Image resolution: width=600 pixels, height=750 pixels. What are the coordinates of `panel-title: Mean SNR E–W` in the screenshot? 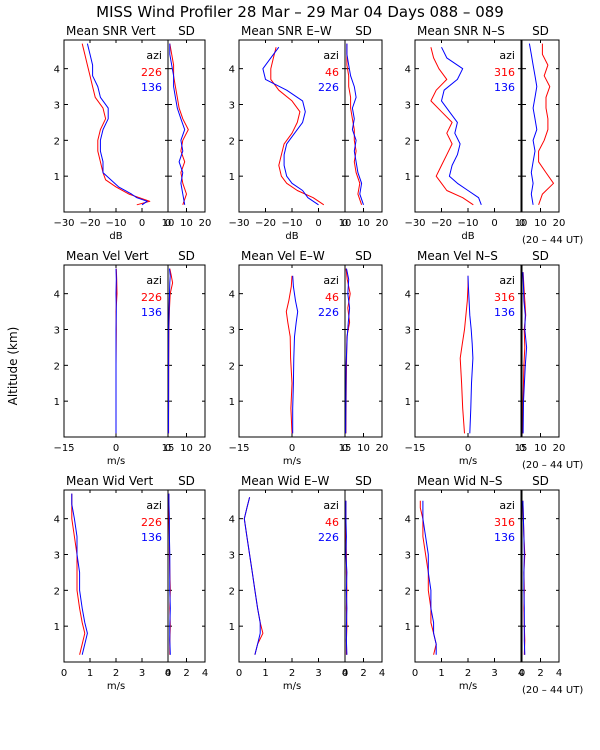 It's located at (286, 31).